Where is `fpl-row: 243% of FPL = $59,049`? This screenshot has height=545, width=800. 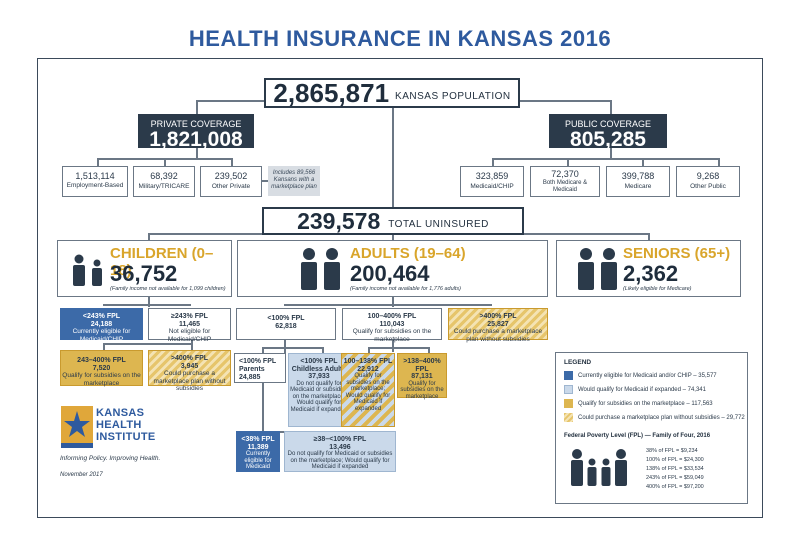 fpl-row: 243% of FPL = $59,049 is located at coordinates (675, 478).